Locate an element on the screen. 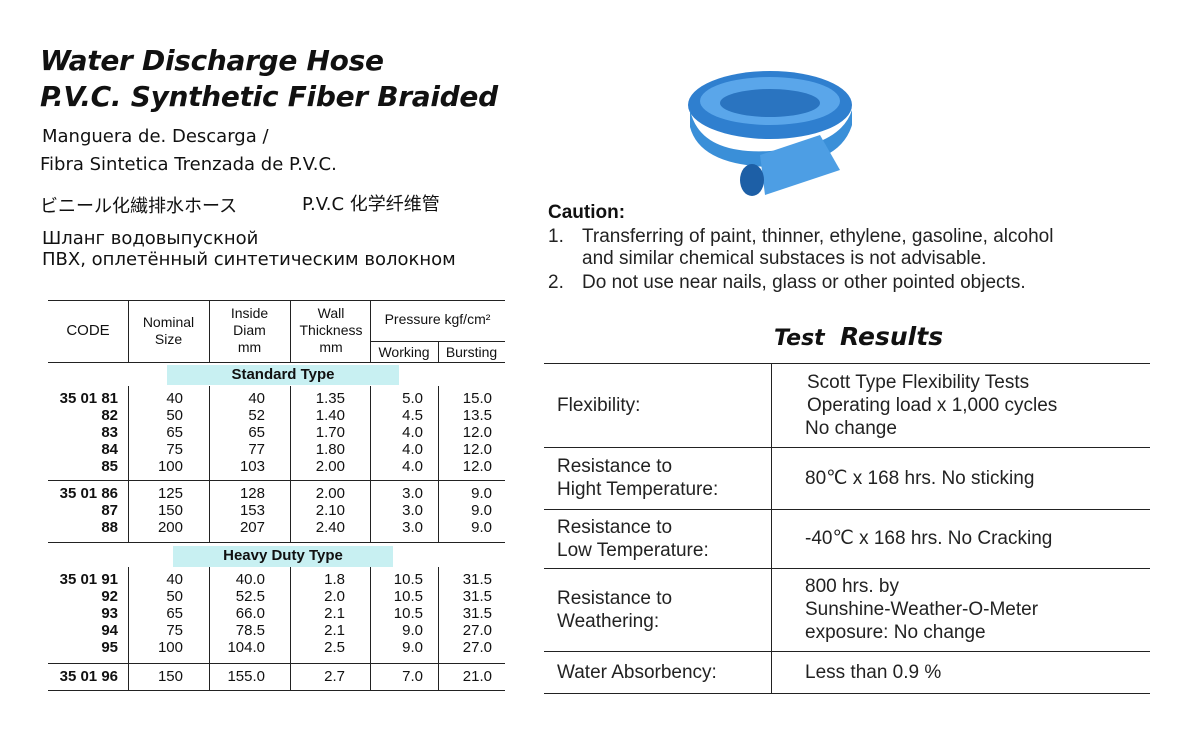 The image size is (1184, 756). code-cell: 92 is located at coordinates (109, 596).